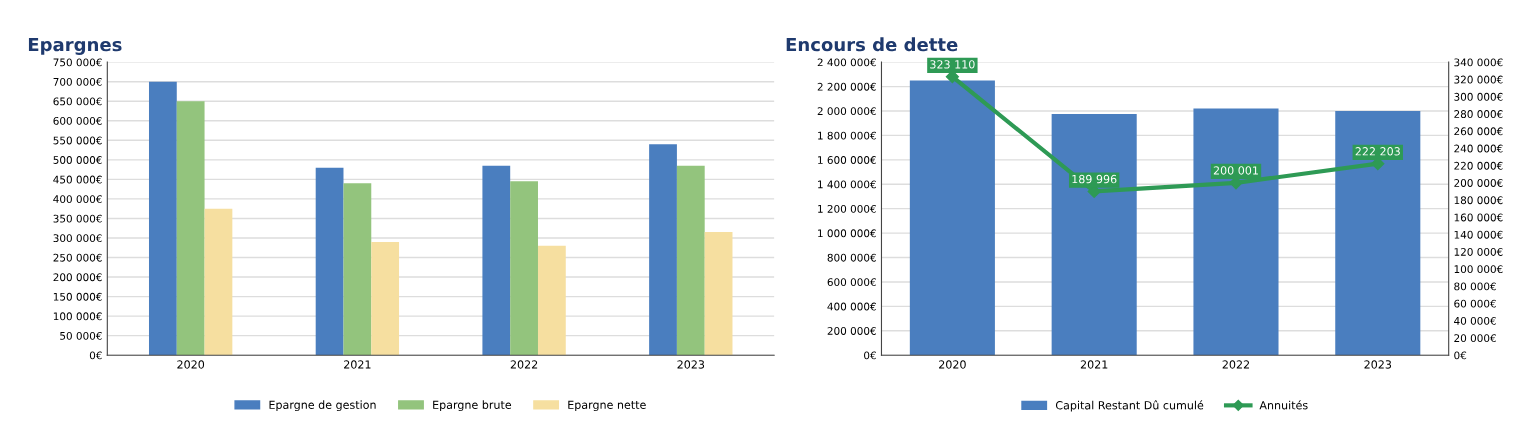 This screenshot has width=1533, height=444. Describe the element at coordinates (1478, 234) in the screenshot. I see `y2-tick-label: 140 000€` at that location.